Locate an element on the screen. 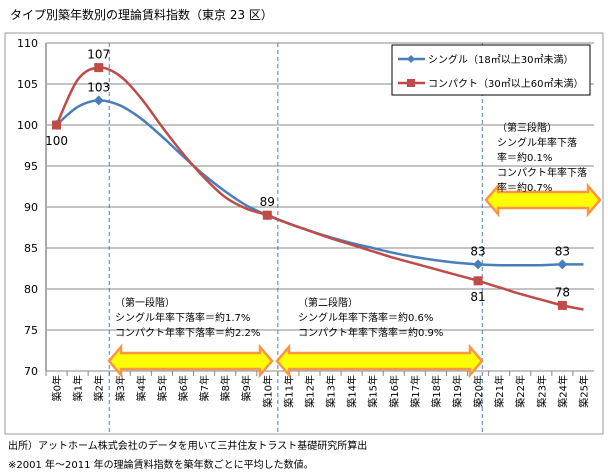 The image size is (608, 475). x-tick-label: 築17年 is located at coordinates (415, 391).